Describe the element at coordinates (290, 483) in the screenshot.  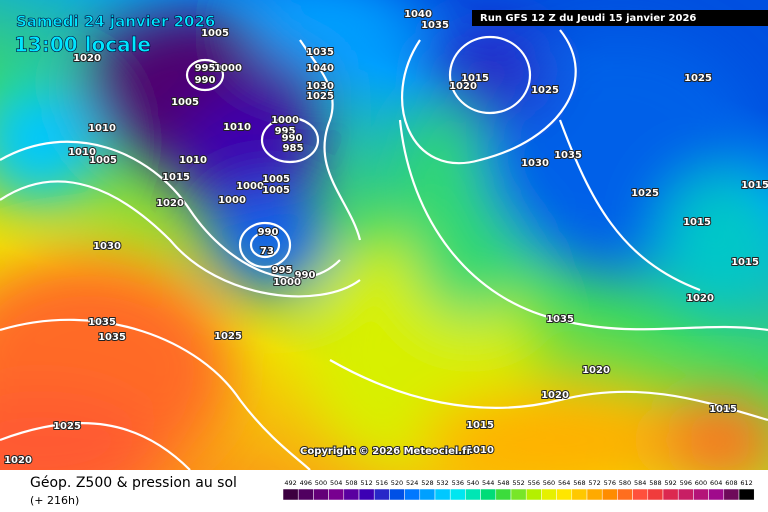
I see `scale-label: 492` at that location.